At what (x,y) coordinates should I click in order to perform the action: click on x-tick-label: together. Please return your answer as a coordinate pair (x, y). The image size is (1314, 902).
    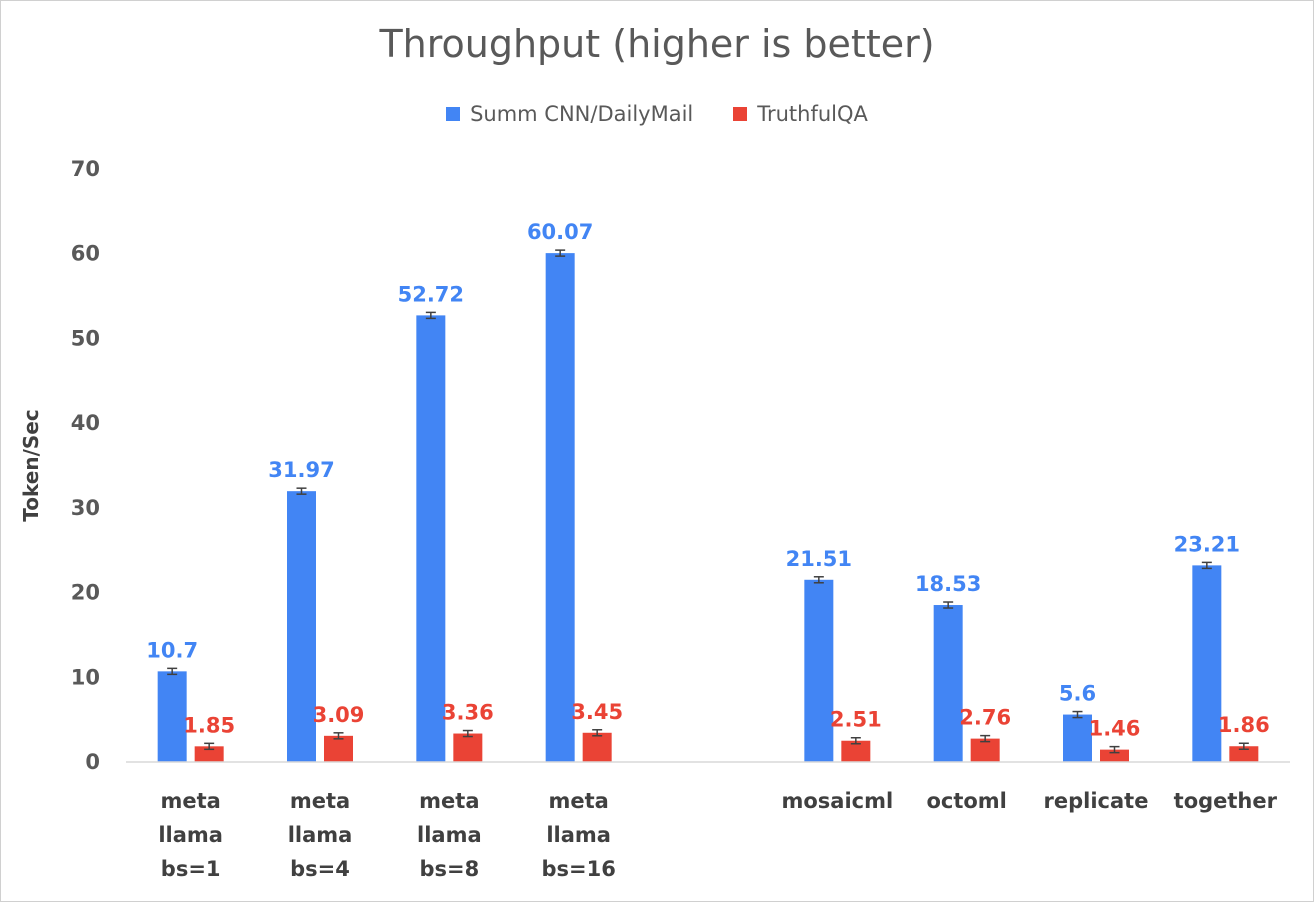
    Looking at the image, I should click on (1226, 801).